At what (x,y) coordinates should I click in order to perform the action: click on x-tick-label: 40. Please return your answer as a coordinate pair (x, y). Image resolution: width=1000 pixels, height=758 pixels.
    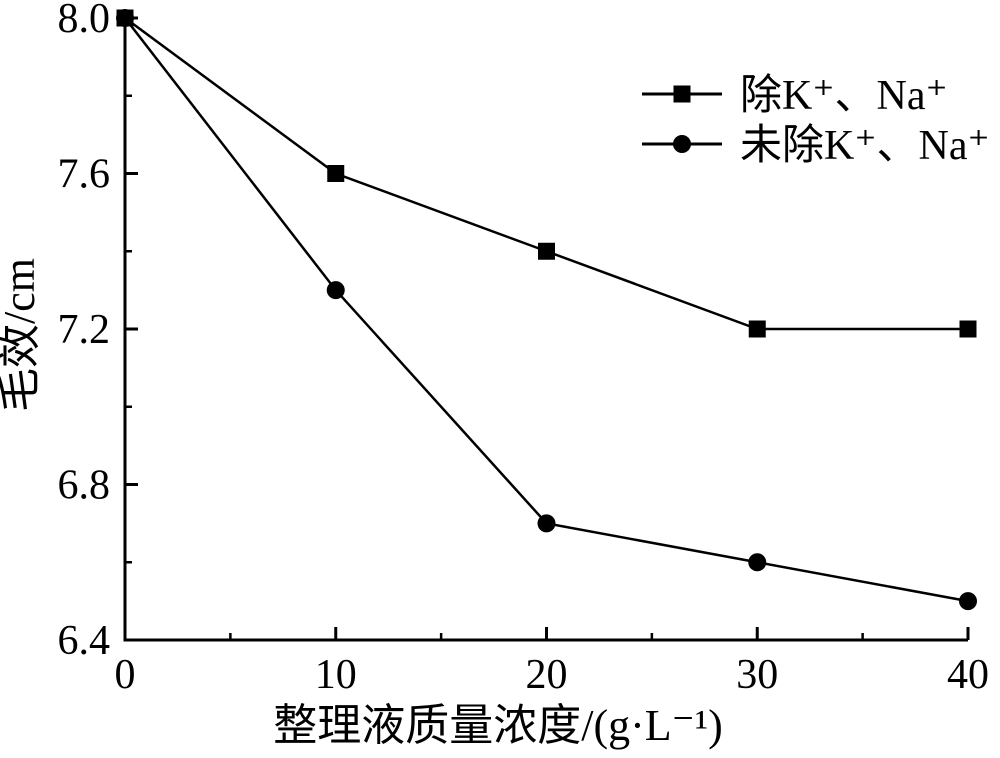
    Looking at the image, I should click on (968, 675).